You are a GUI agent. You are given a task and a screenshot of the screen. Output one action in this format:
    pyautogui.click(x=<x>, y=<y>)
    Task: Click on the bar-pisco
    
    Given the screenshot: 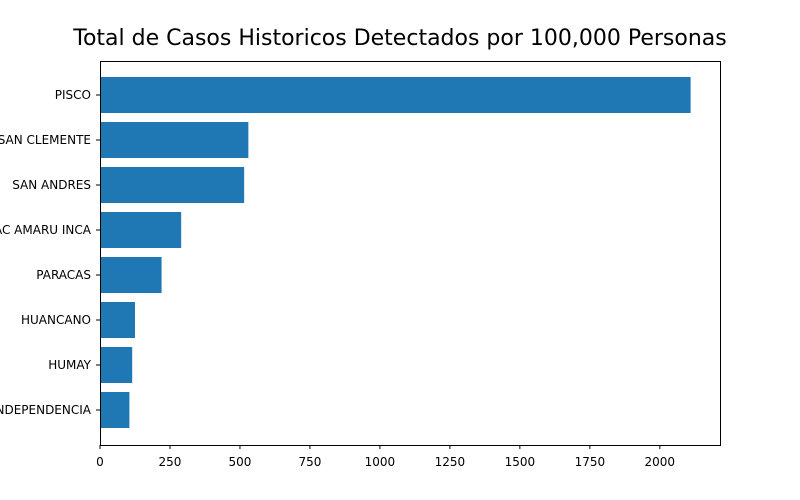 What is the action you would take?
    pyautogui.click(x=395, y=95)
    